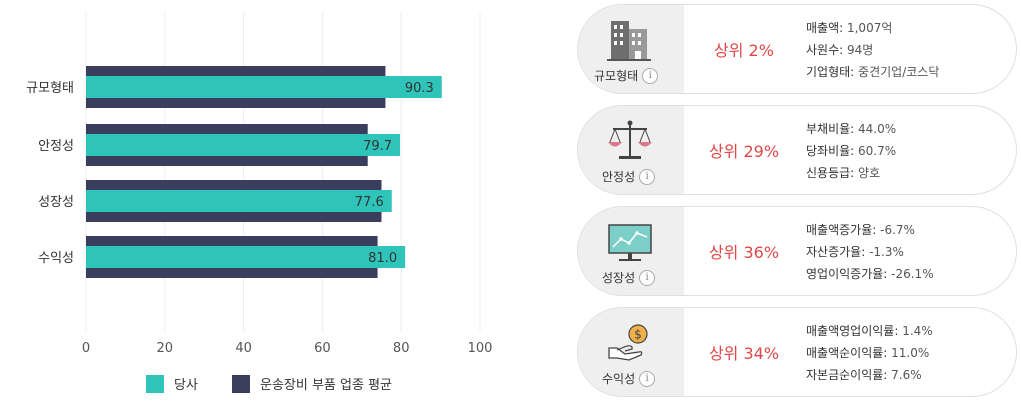 The height and width of the screenshot is (403, 1021). What do you see at coordinates (843, 230) in the screenshot?
I see `metric-label: 매출액증가율:` at bounding box center [843, 230].